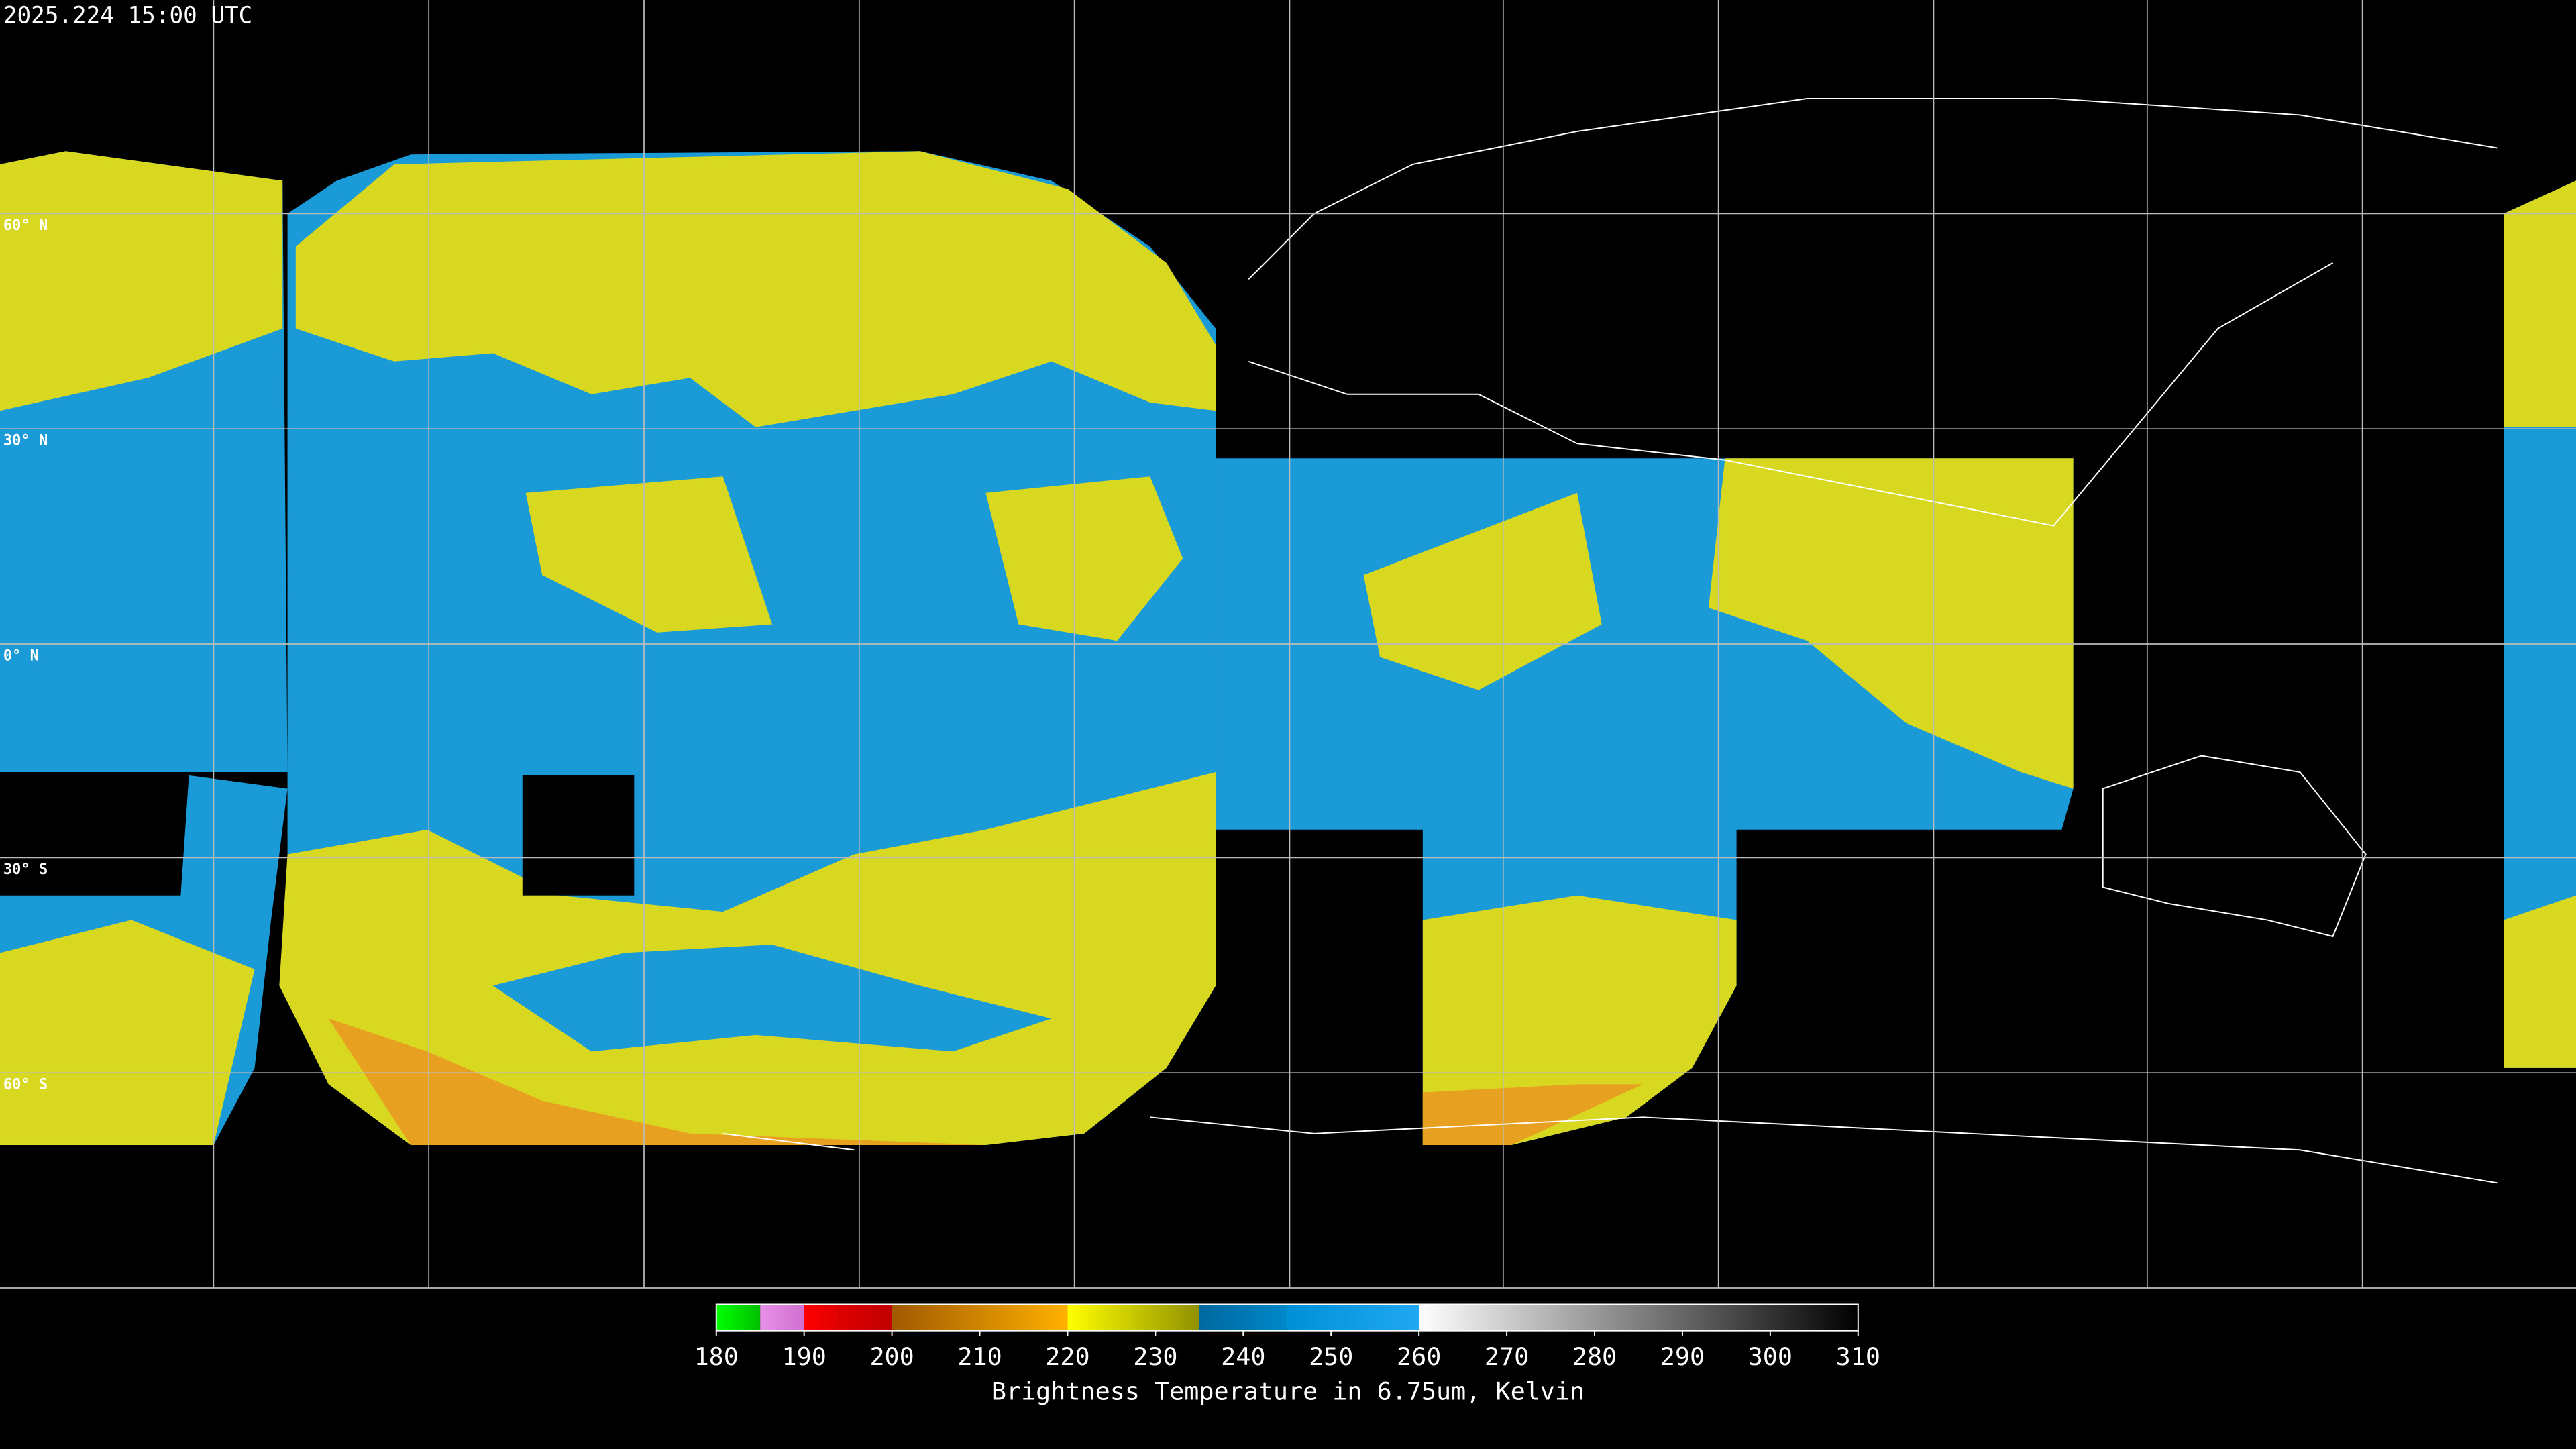 This screenshot has width=2576, height=1449. Describe the element at coordinates (25, 869) in the screenshot. I see `lat-label: 30° S` at that location.